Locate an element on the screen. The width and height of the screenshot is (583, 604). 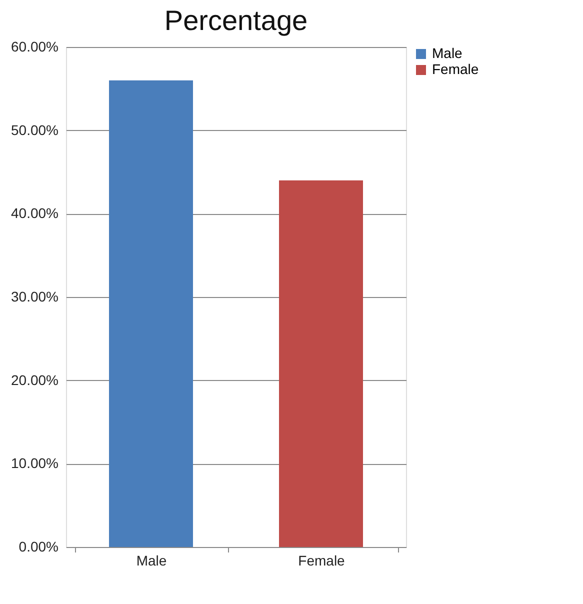
y-tick-label: 0.00% is located at coordinates (38, 546).